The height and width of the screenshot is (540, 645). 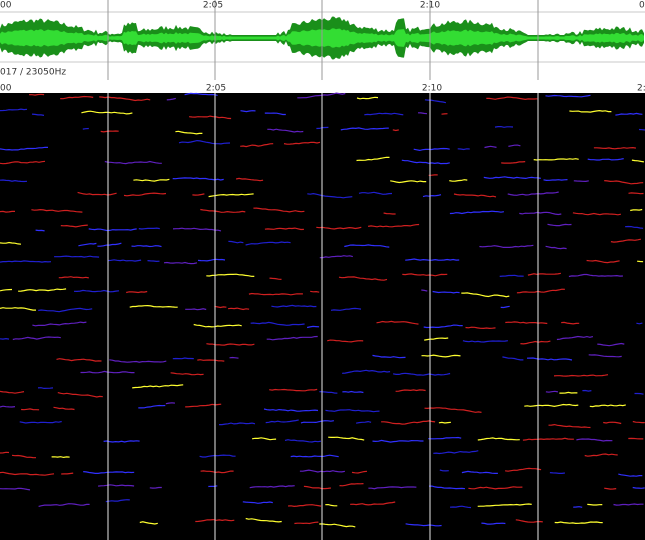 I want to click on spectrogram-ruler, so click(x=322, y=86).